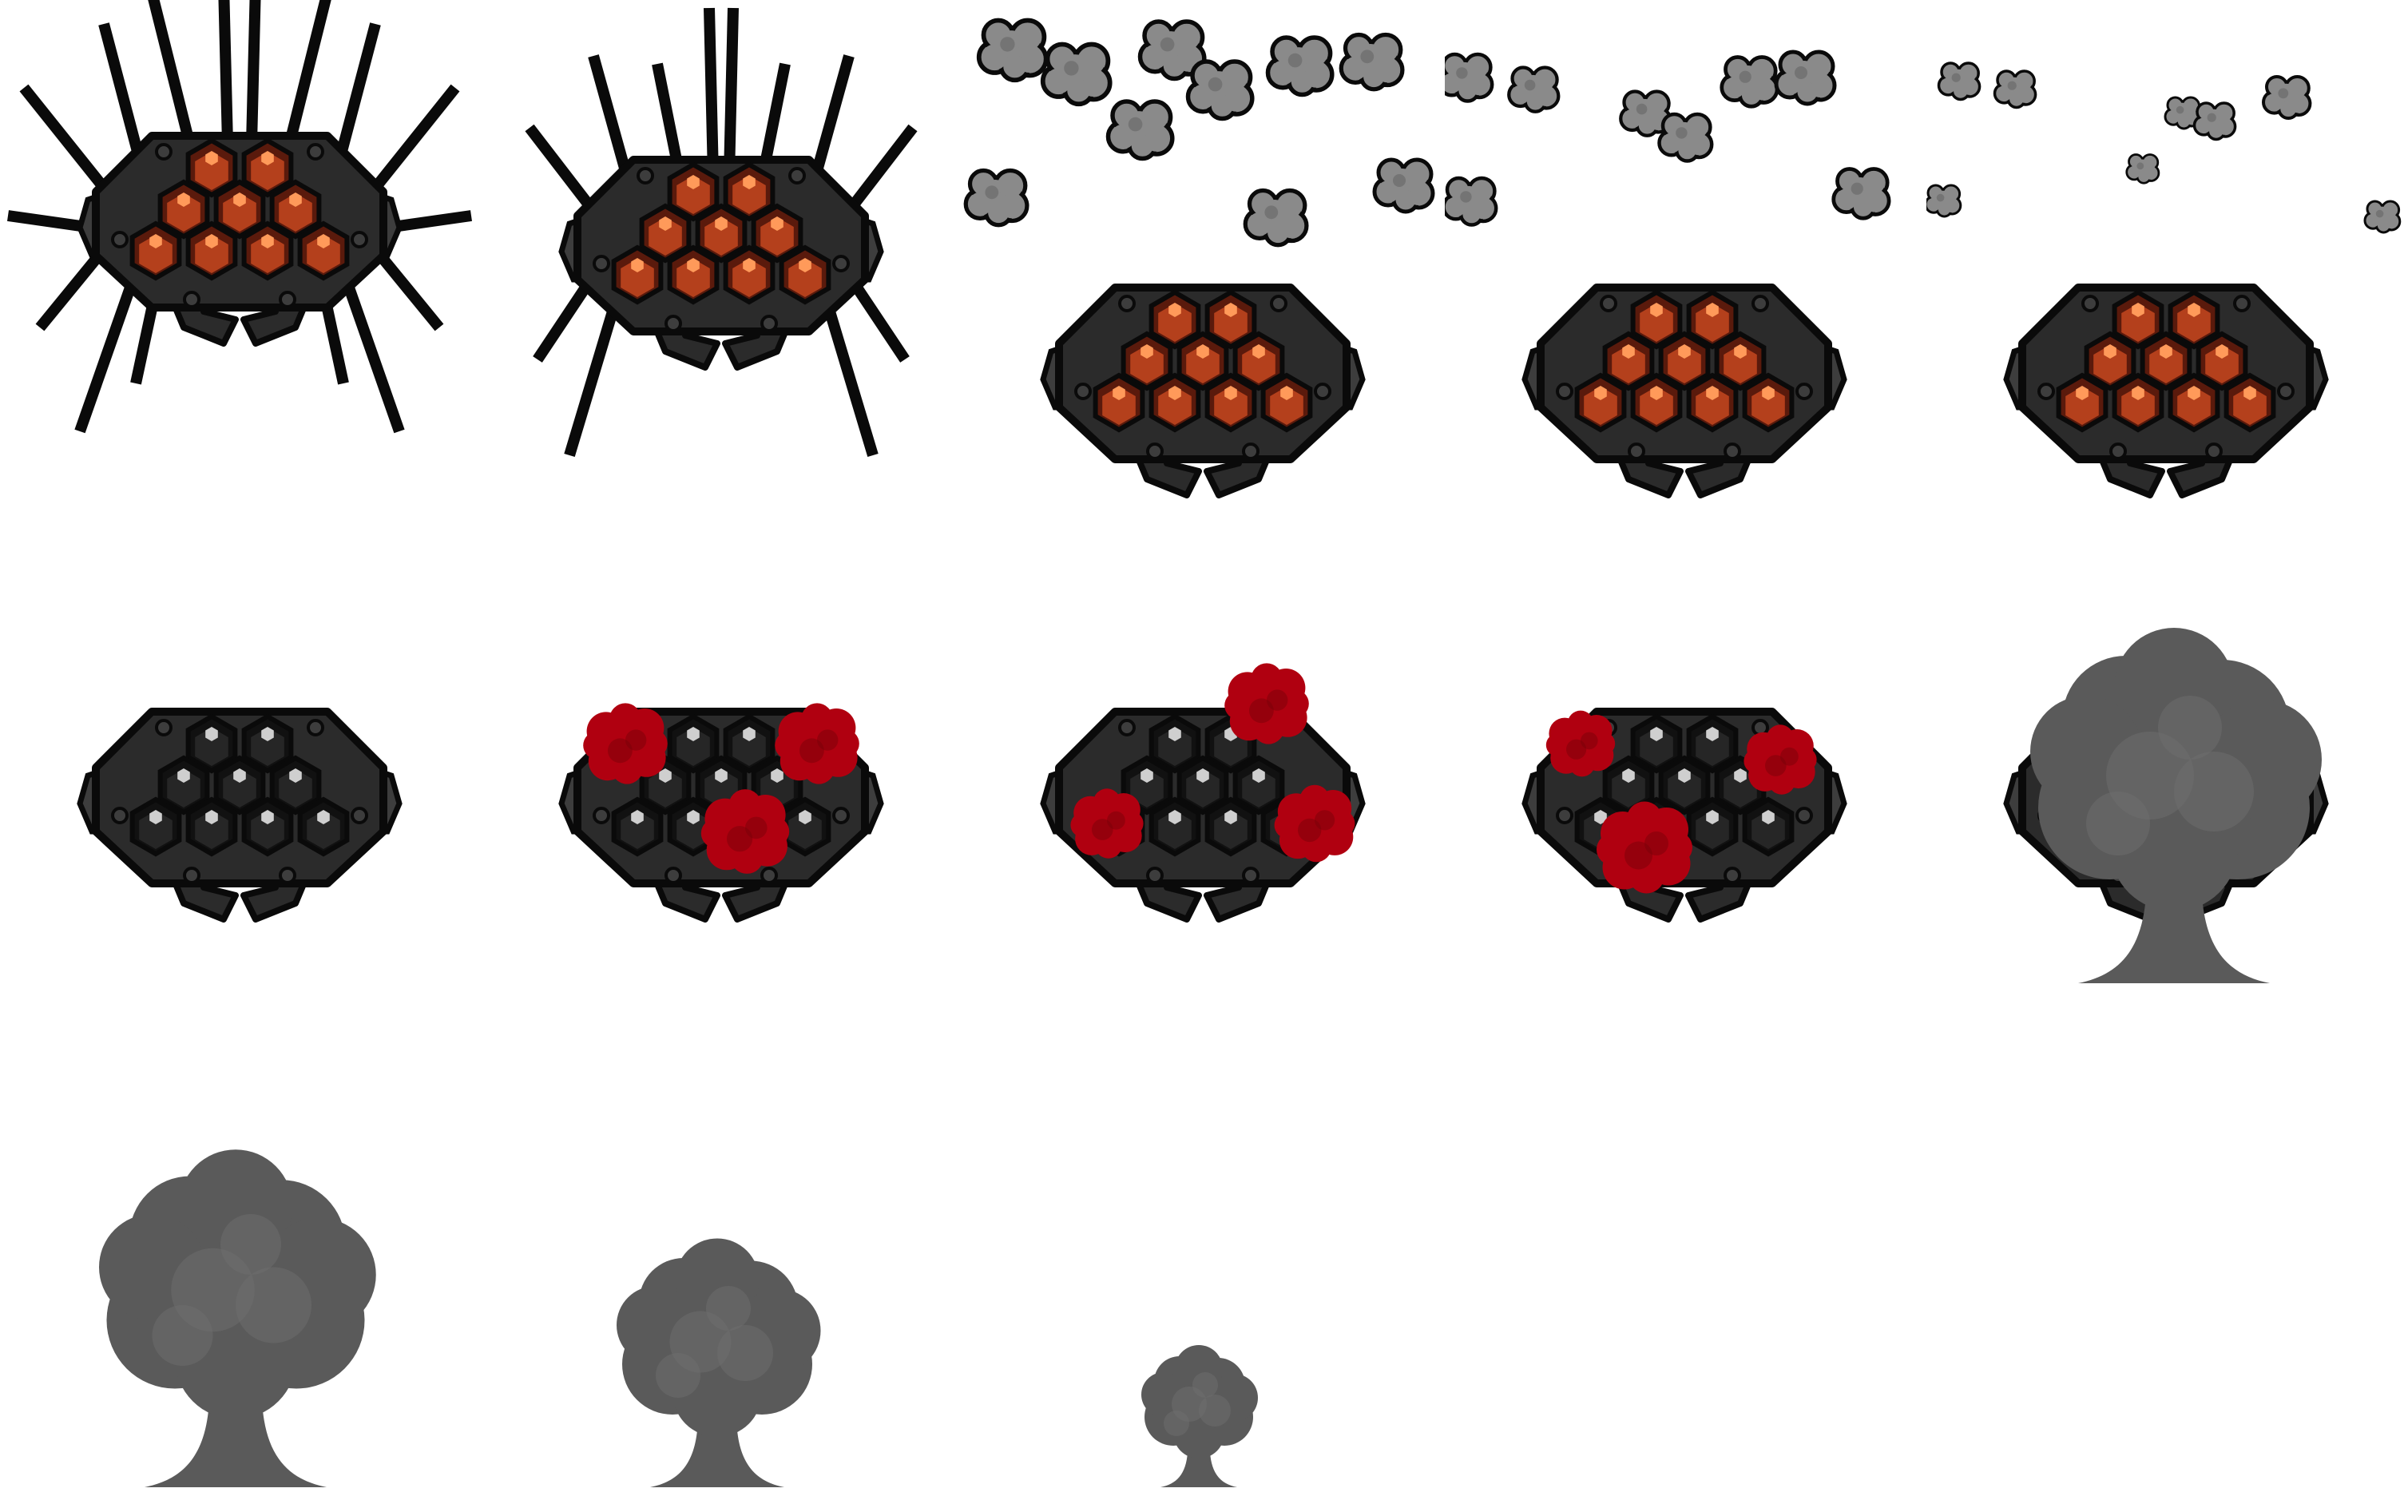 The width and height of the screenshot is (2408, 1512). Describe the element at coordinates (1685, 1260) in the screenshot. I see `frame-14-empty` at that location.